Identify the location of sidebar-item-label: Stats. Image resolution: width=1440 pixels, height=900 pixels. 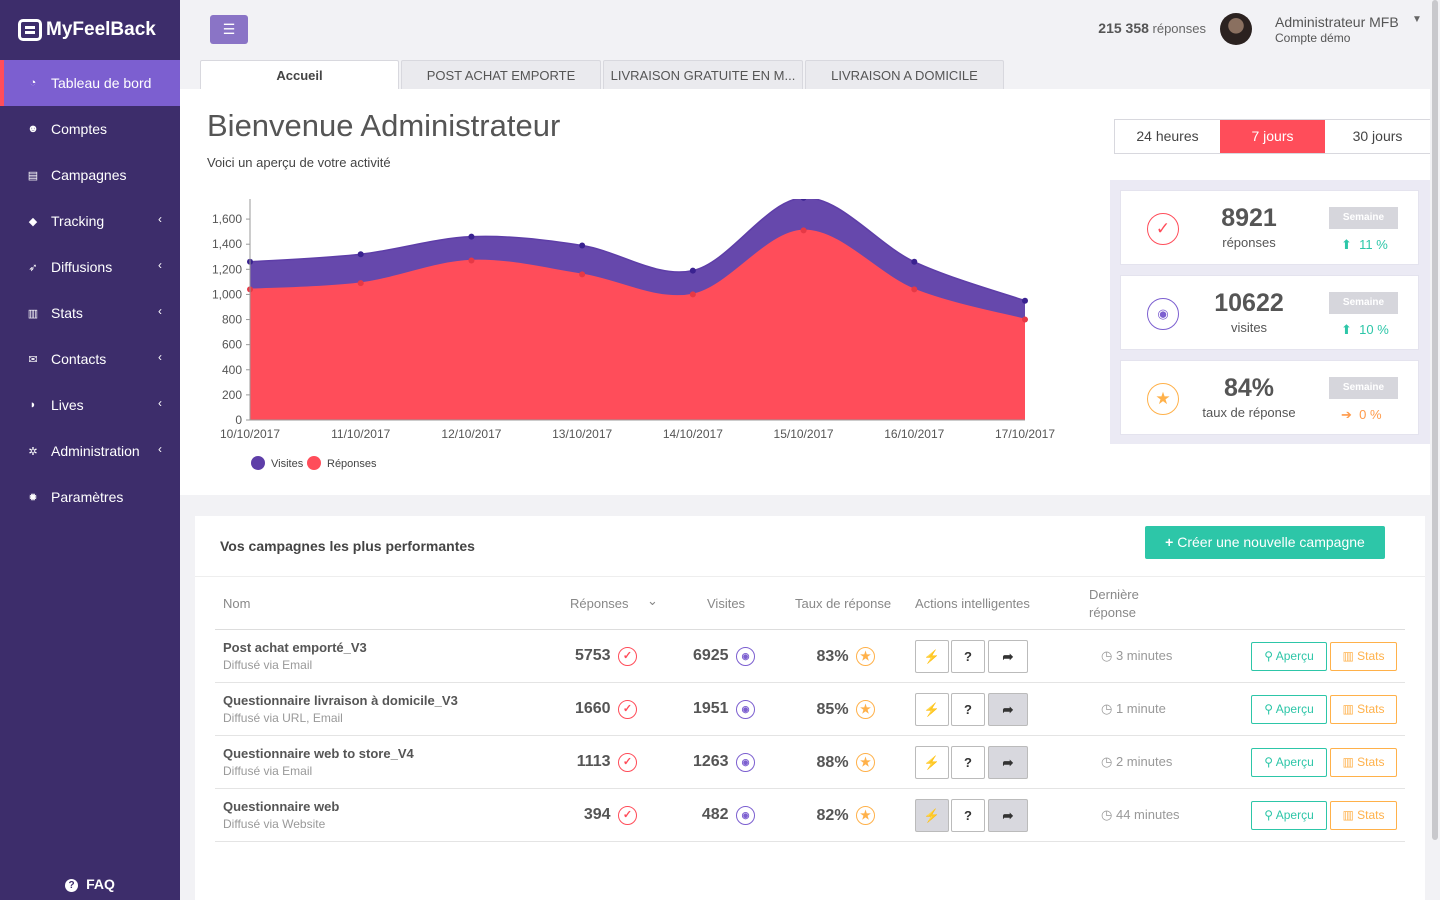
(67, 313).